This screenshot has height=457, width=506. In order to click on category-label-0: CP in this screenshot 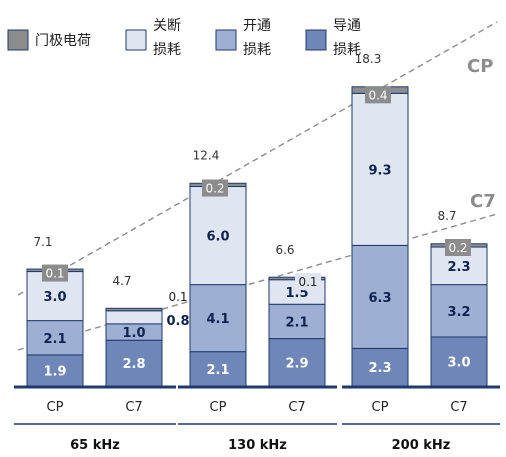, I will do `click(55, 407)`.